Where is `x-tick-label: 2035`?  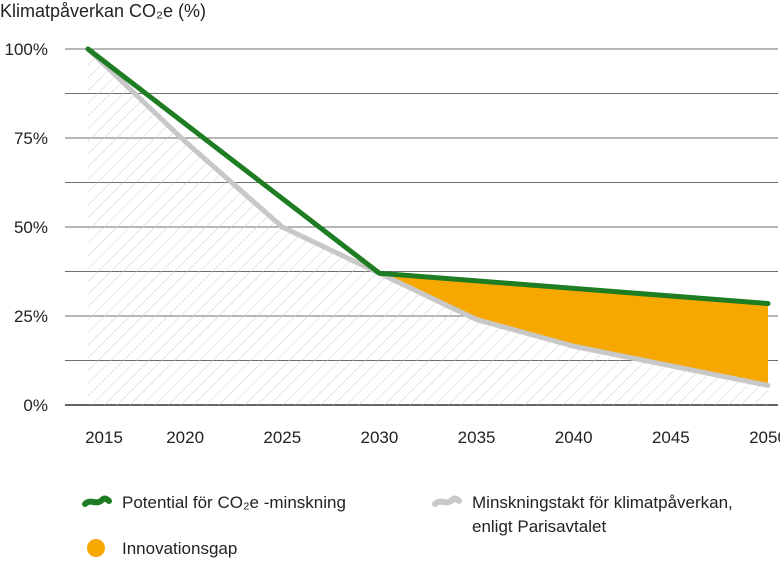
x-tick-label: 2035 is located at coordinates (477, 437).